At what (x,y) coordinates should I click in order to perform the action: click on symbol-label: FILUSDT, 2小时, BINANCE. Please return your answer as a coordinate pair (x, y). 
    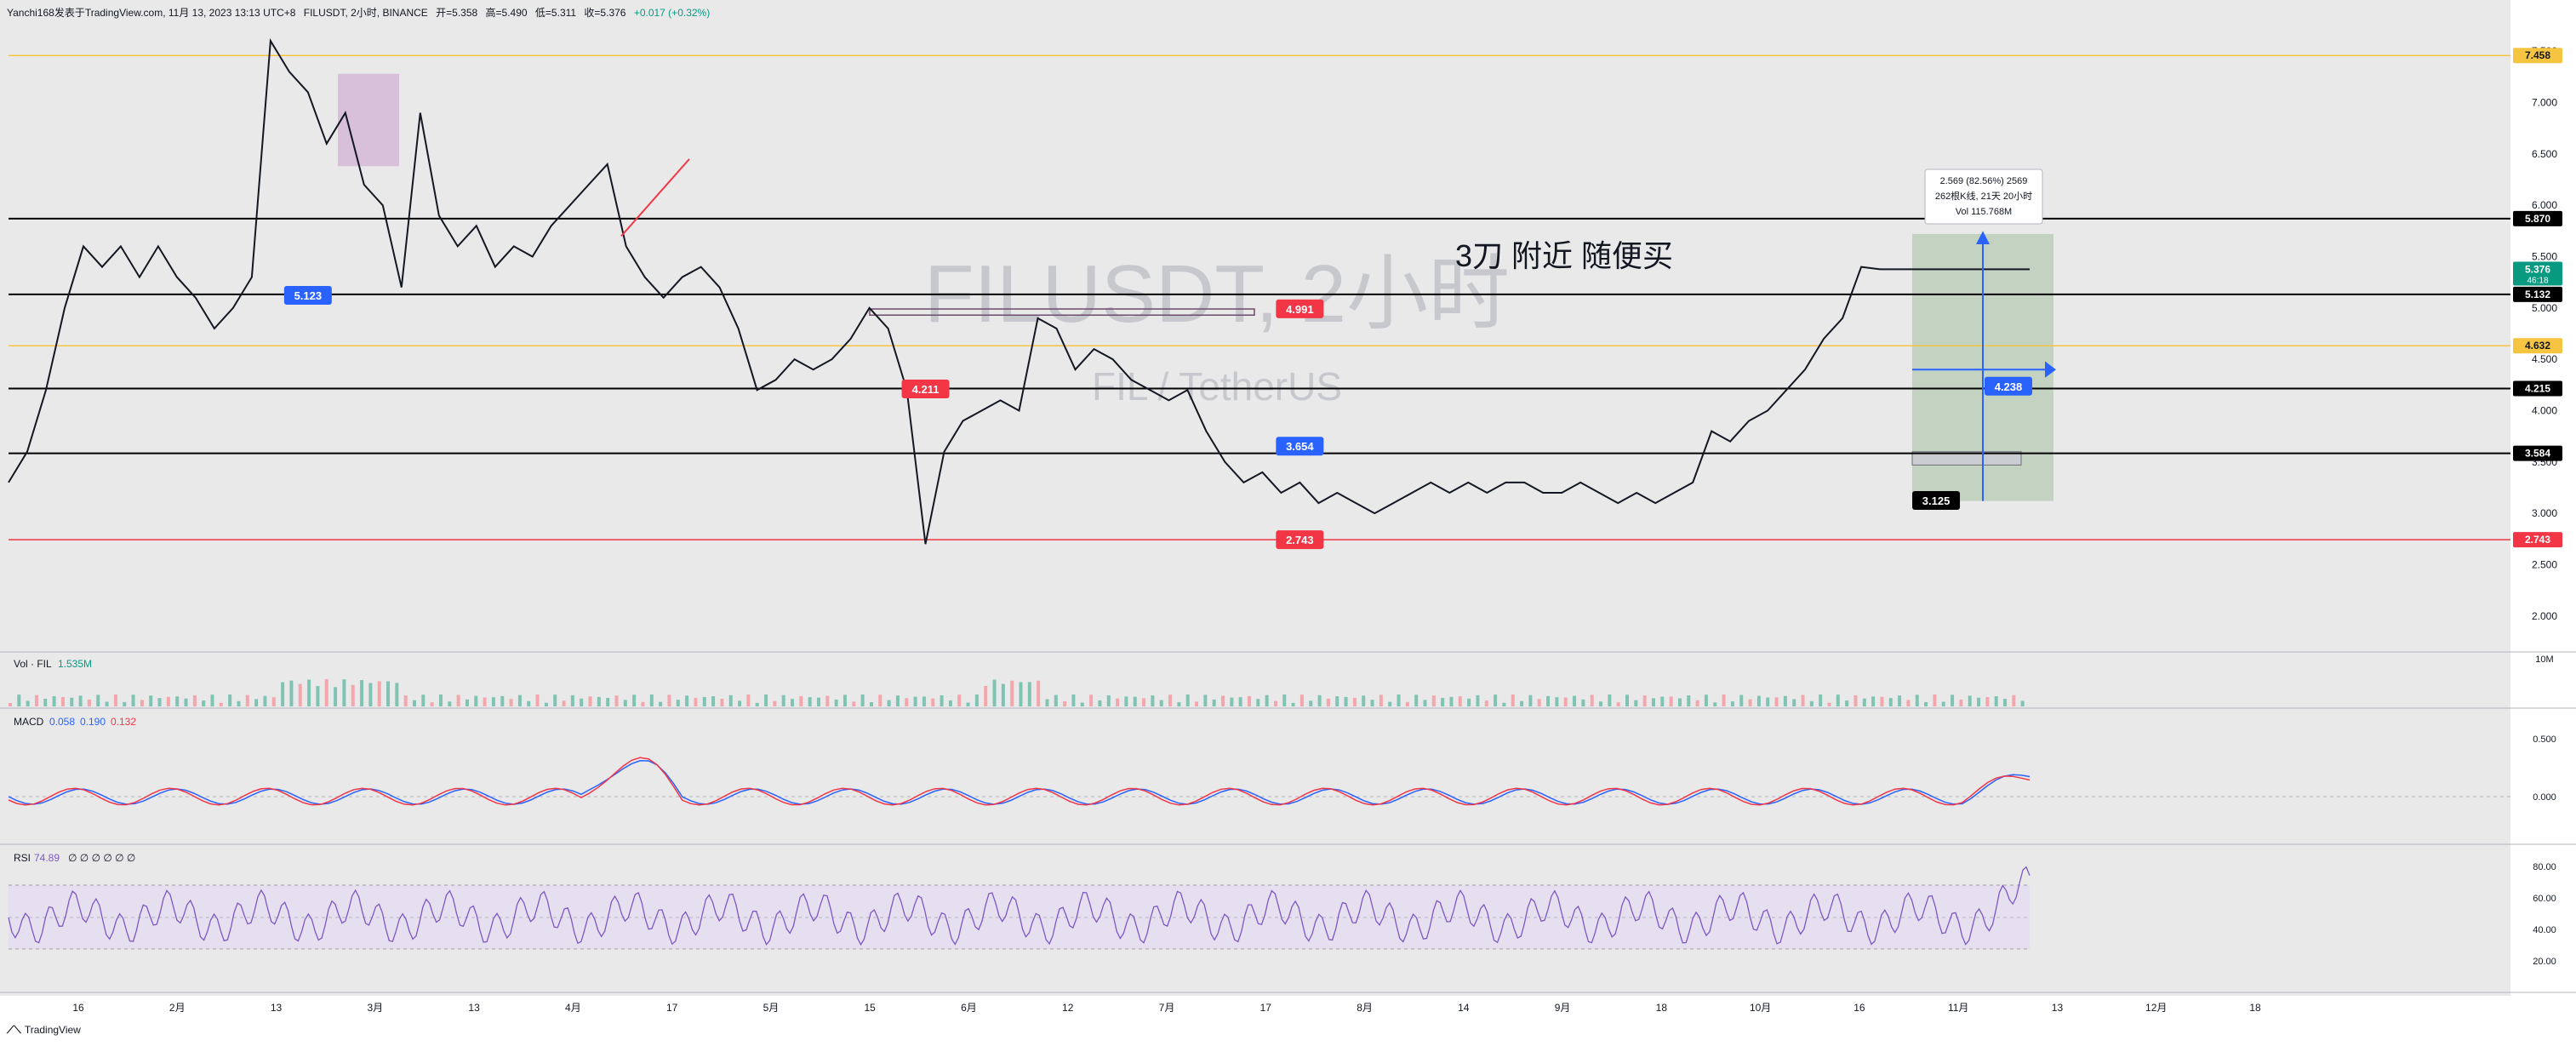
    Looking at the image, I should click on (365, 13).